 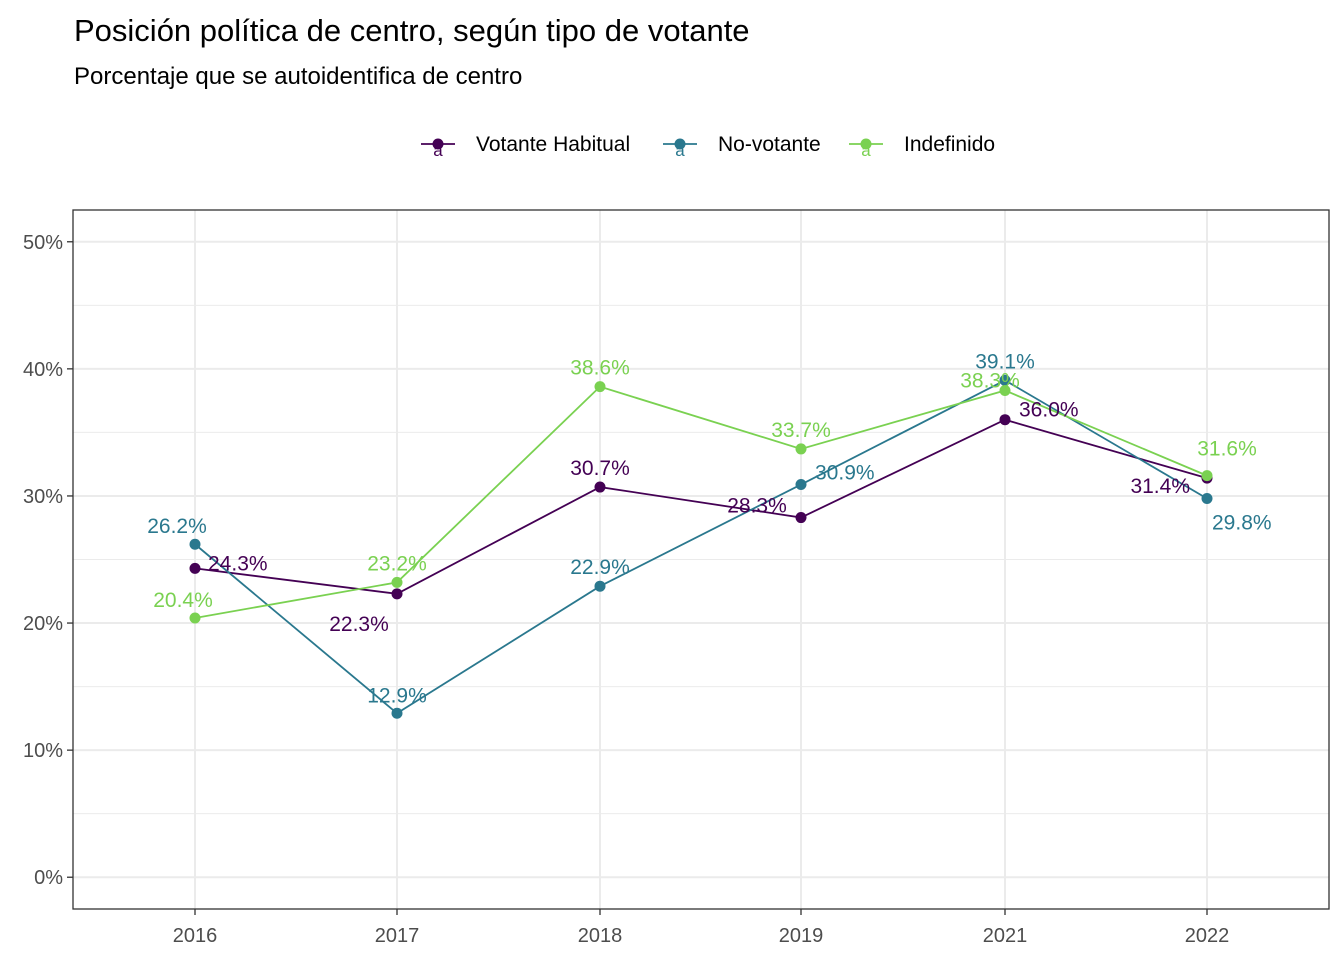 I want to click on data-label: 38.6%, so click(x=600, y=368).